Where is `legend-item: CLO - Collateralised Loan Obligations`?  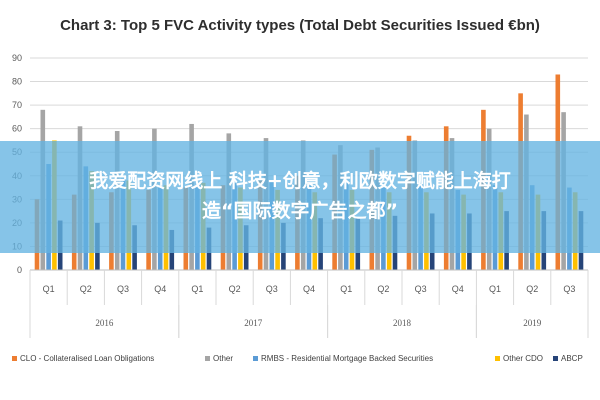 legend-item: CLO - Collateralised Loan Obligations is located at coordinates (83, 358).